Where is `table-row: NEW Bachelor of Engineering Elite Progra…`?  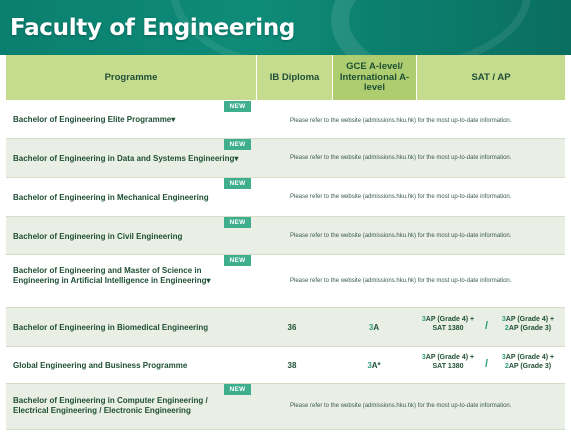 table-row: NEW Bachelor of Engineering Elite Progra… is located at coordinates (285, 120).